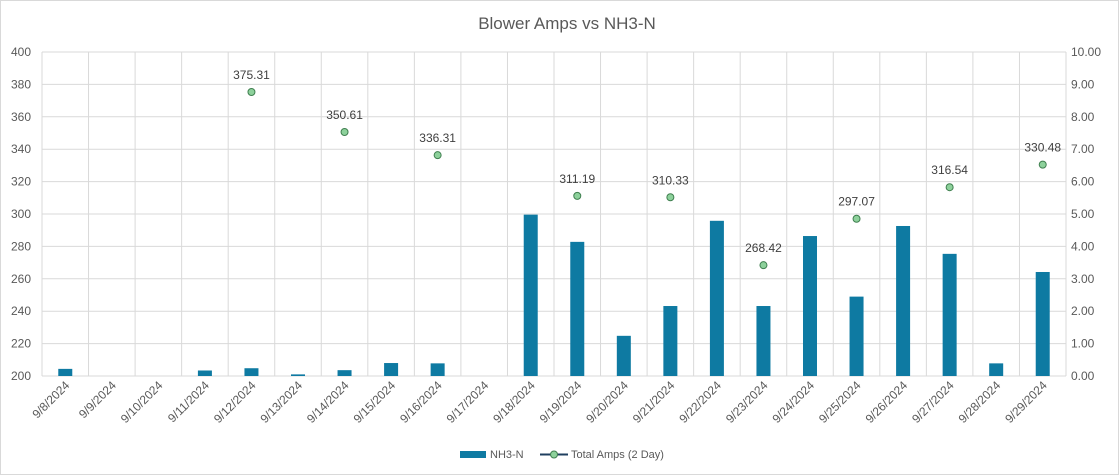 The height and width of the screenshot is (475, 1119). What do you see at coordinates (1083, 279) in the screenshot?
I see `y-right-tick-label: 3.00` at bounding box center [1083, 279].